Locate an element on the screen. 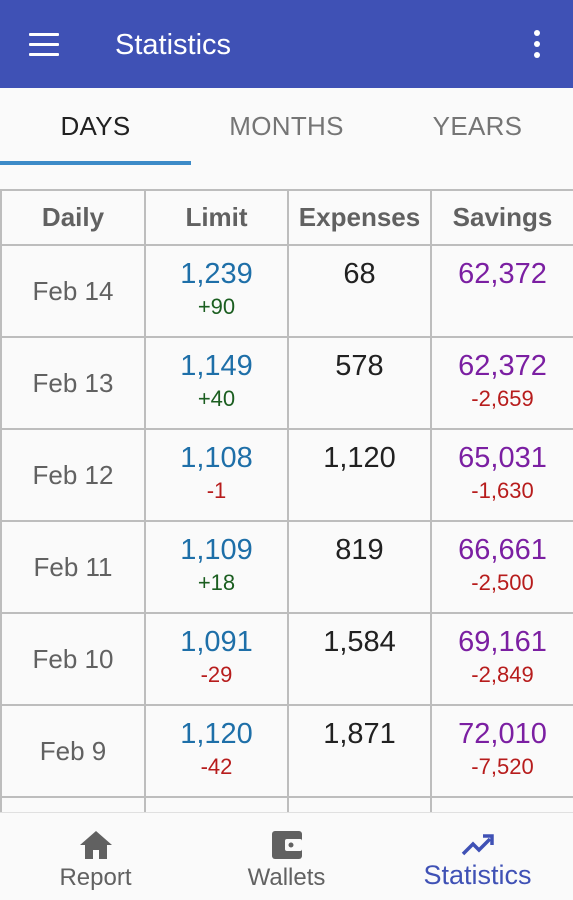  row-date: Feb 13 is located at coordinates (73, 383).